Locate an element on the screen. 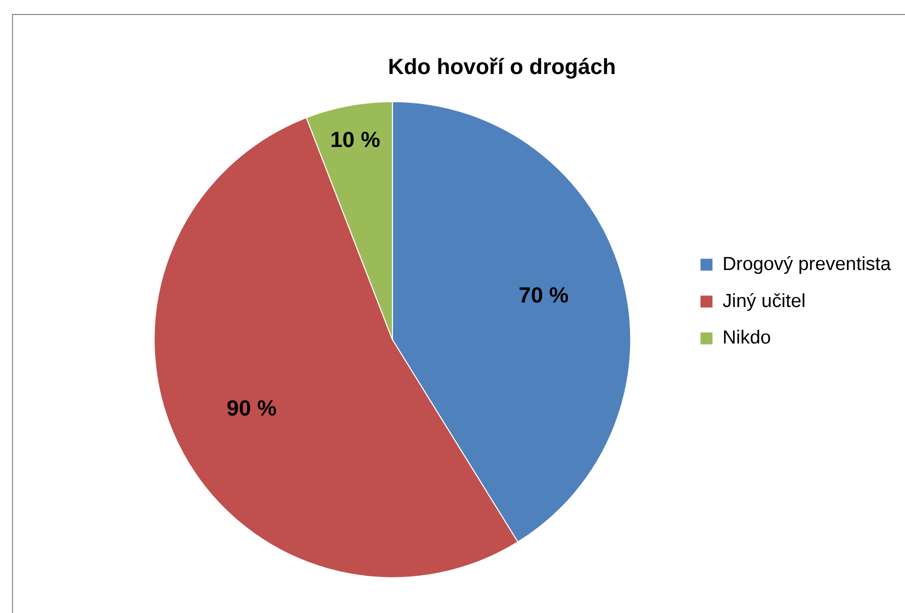 The width and height of the screenshot is (905, 613). chart-title: Kdo hovoří o drogách is located at coordinates (502, 67).